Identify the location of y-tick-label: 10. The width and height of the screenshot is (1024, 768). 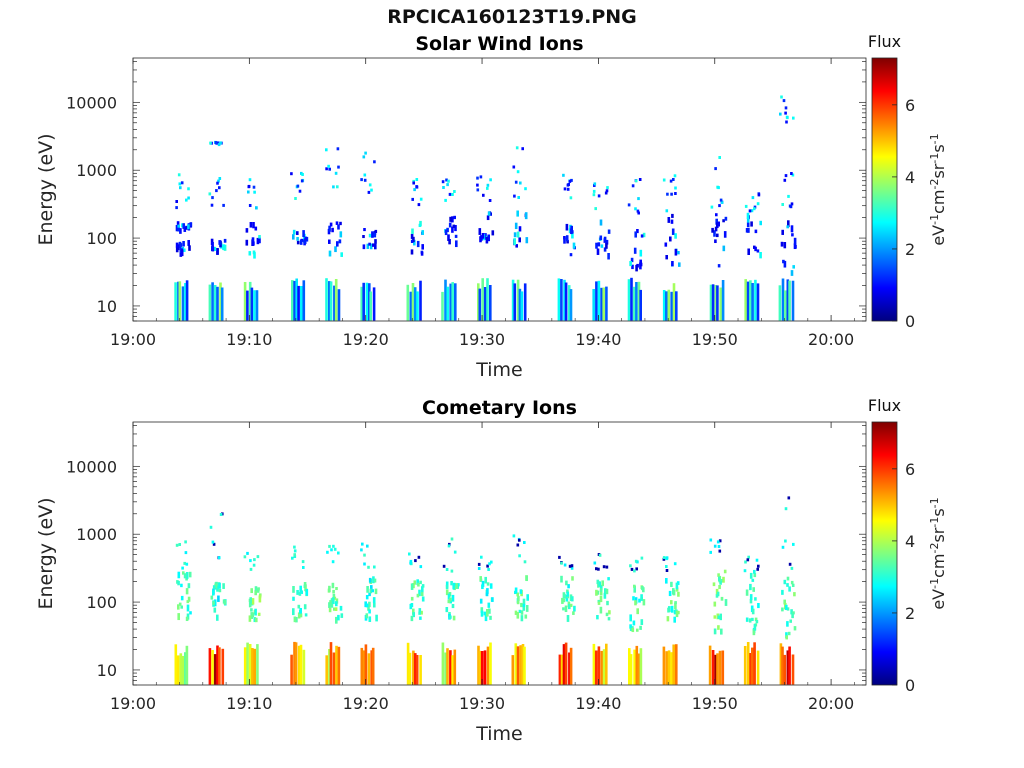
(107, 670).